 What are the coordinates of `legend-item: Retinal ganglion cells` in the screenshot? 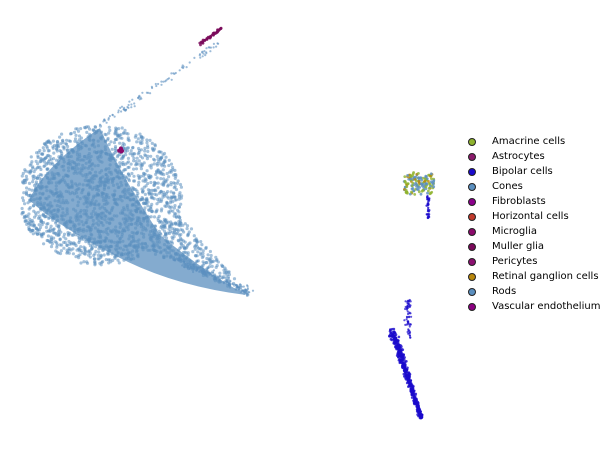 It's located at (538, 276).